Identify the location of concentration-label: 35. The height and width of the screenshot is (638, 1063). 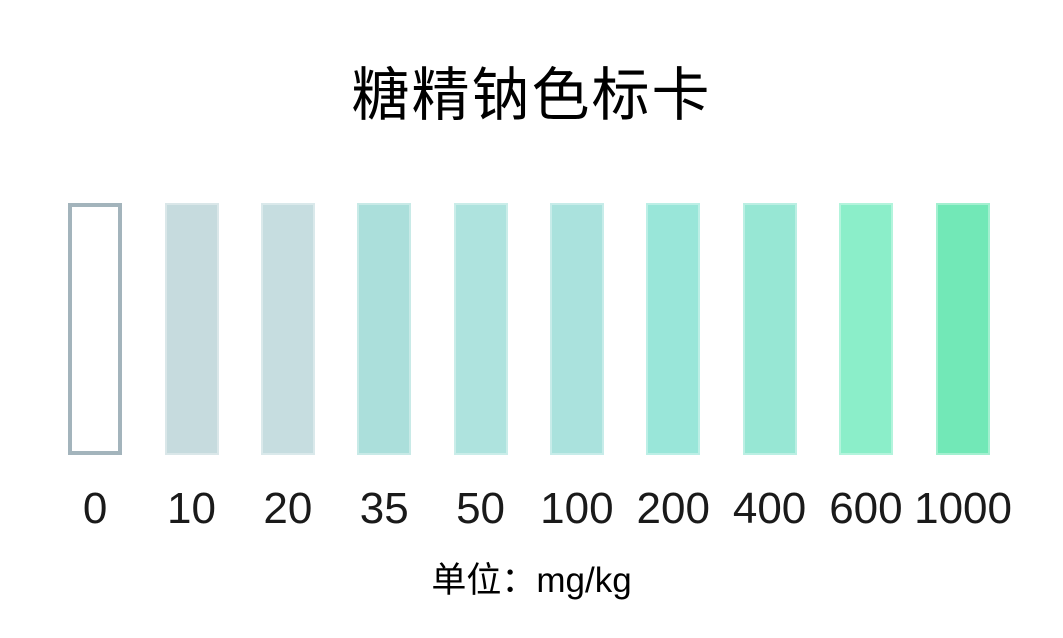
(384, 508).